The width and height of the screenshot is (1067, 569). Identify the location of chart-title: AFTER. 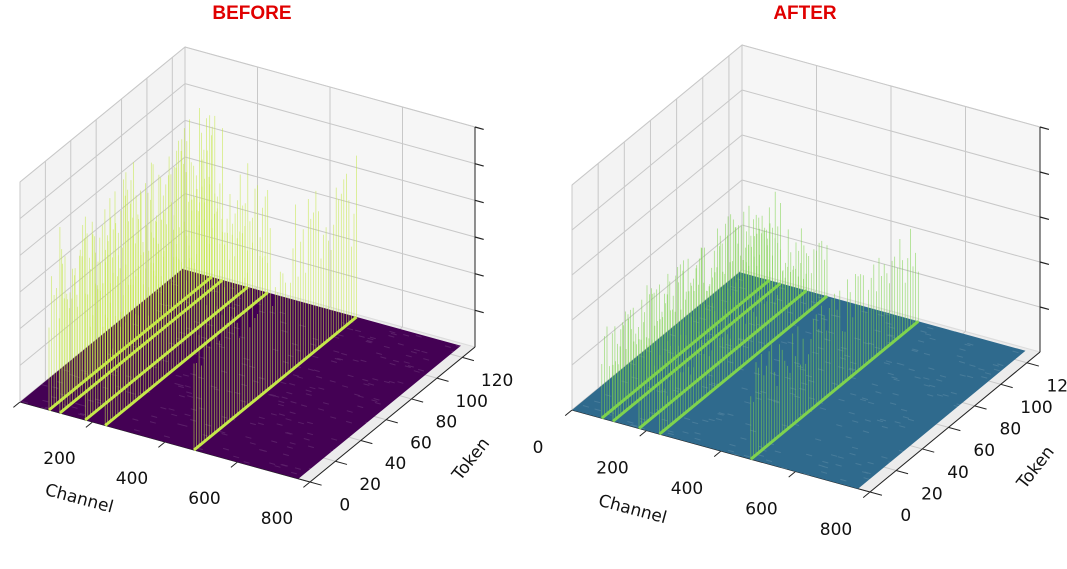
(805, 13).